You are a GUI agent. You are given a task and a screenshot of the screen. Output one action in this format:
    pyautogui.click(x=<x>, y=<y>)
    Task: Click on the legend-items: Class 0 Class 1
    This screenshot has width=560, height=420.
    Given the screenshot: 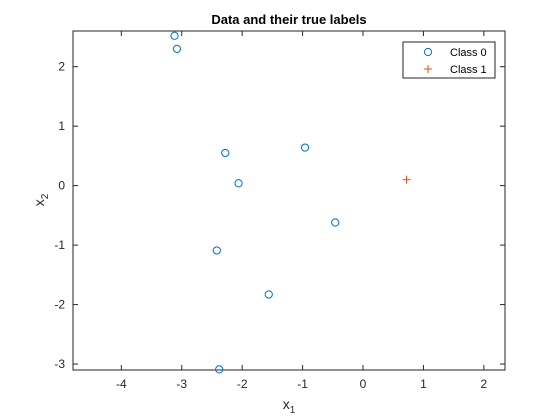 What is the action you would take?
    pyautogui.click(x=455, y=61)
    